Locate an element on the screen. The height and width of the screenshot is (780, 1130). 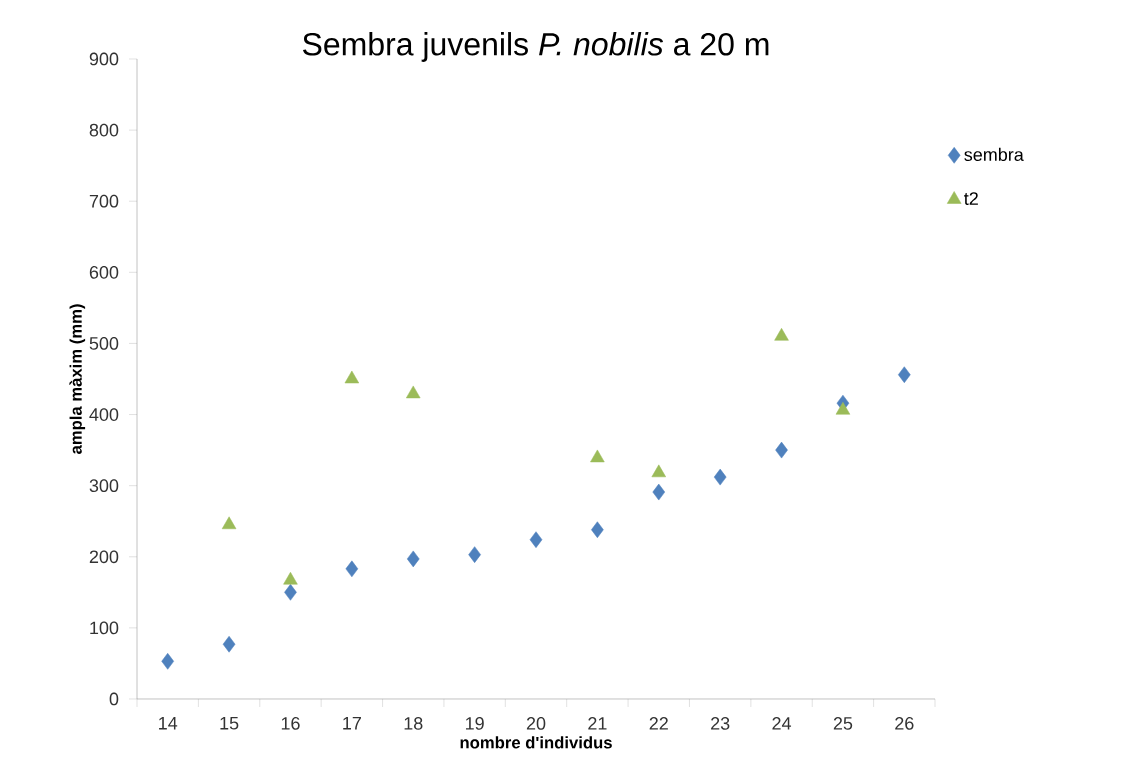
y-tick-label: 400 is located at coordinates (104, 414).